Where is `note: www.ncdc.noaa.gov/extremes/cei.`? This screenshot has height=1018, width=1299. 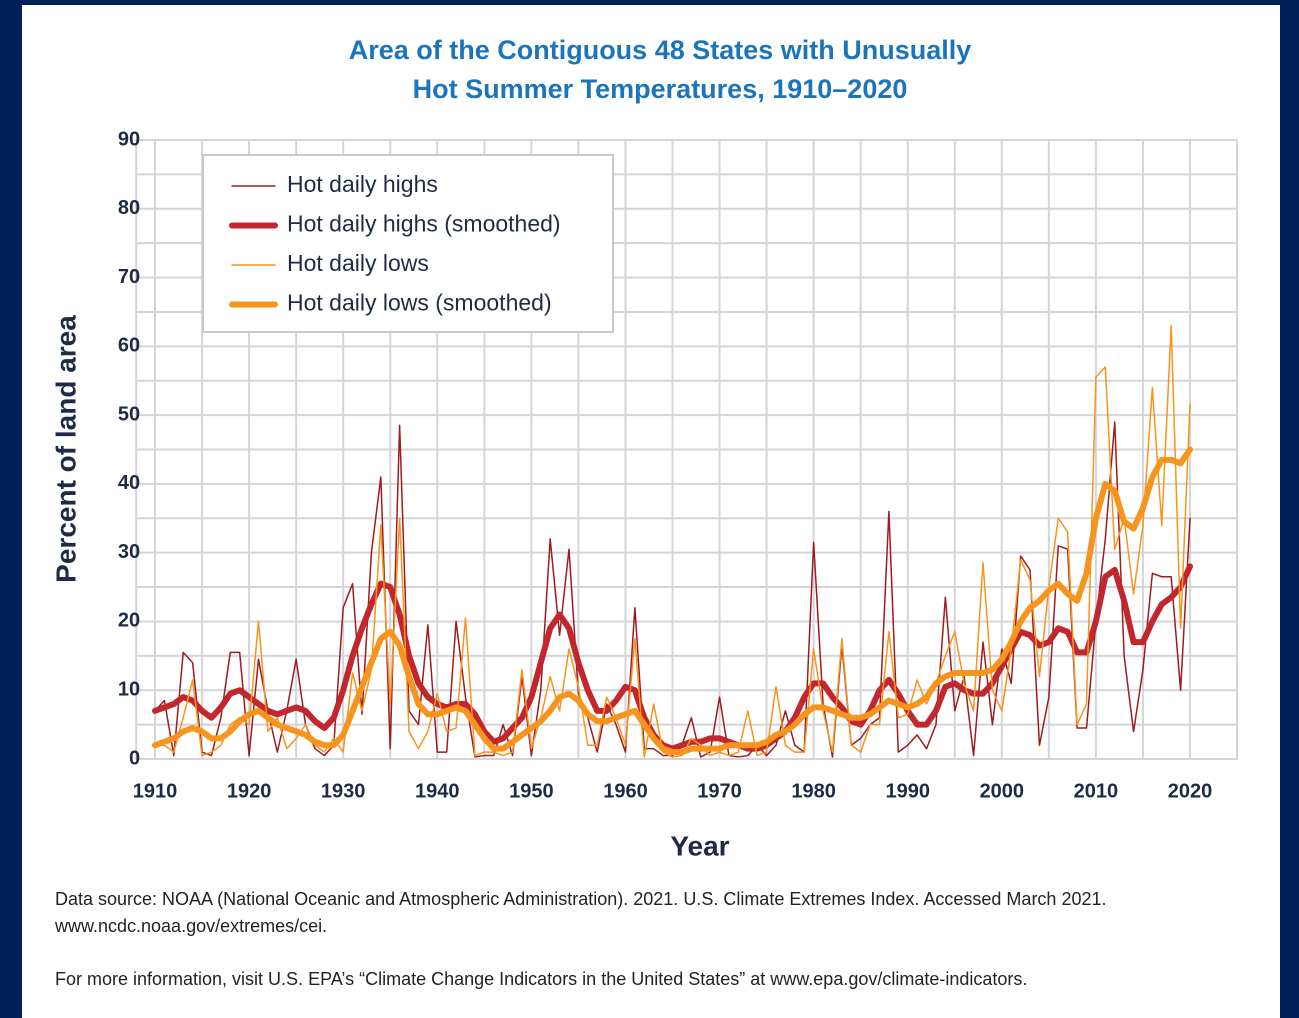
note: www.ncdc.noaa.gov/extremes/cei. is located at coordinates (190, 926).